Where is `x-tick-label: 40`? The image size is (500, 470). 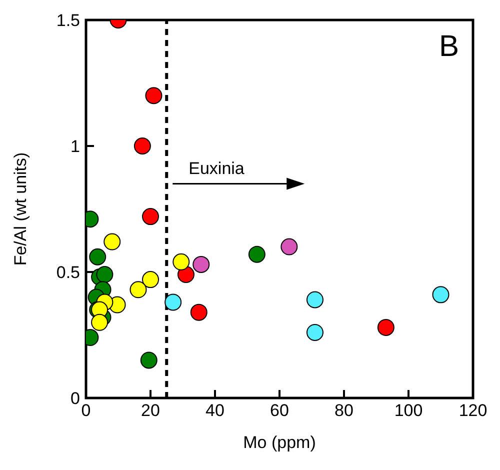 x-tick-label: 40 is located at coordinates (215, 410).